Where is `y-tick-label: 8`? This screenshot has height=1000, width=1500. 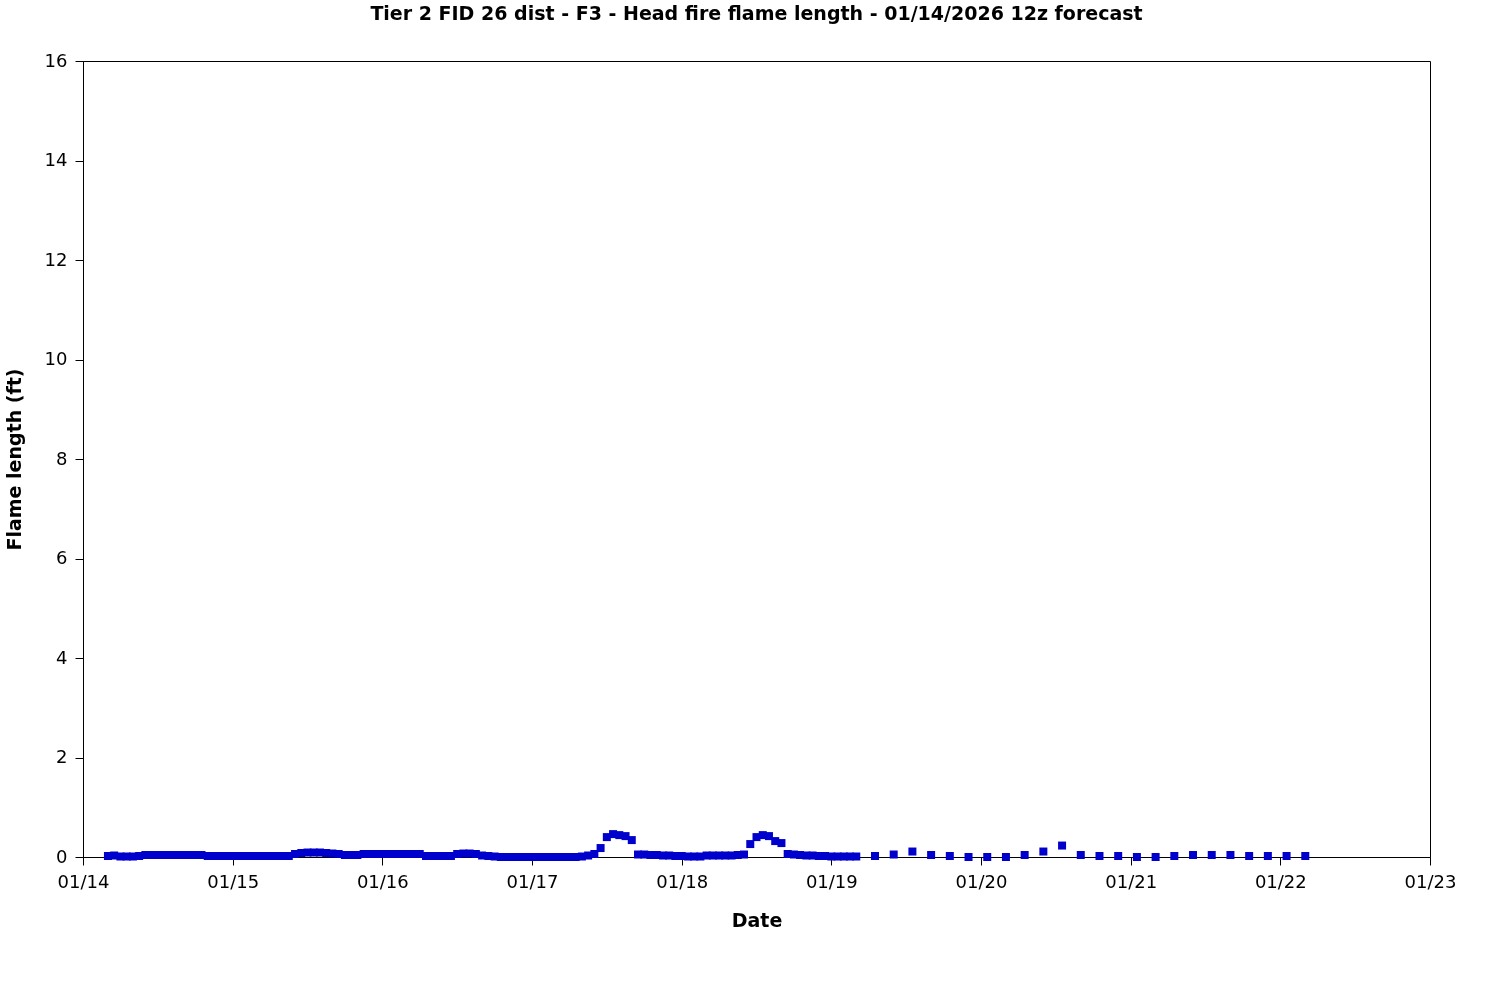
y-tick-label: 8 is located at coordinates (62, 458).